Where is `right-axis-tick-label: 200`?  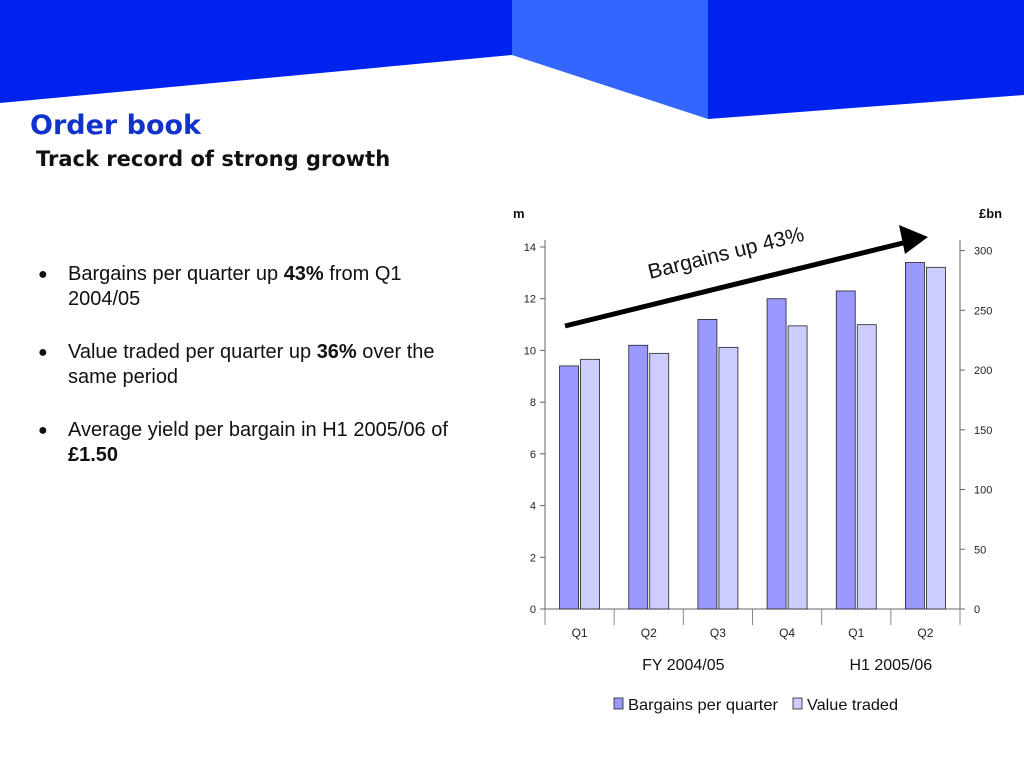
right-axis-tick-label: 200 is located at coordinates (983, 371).